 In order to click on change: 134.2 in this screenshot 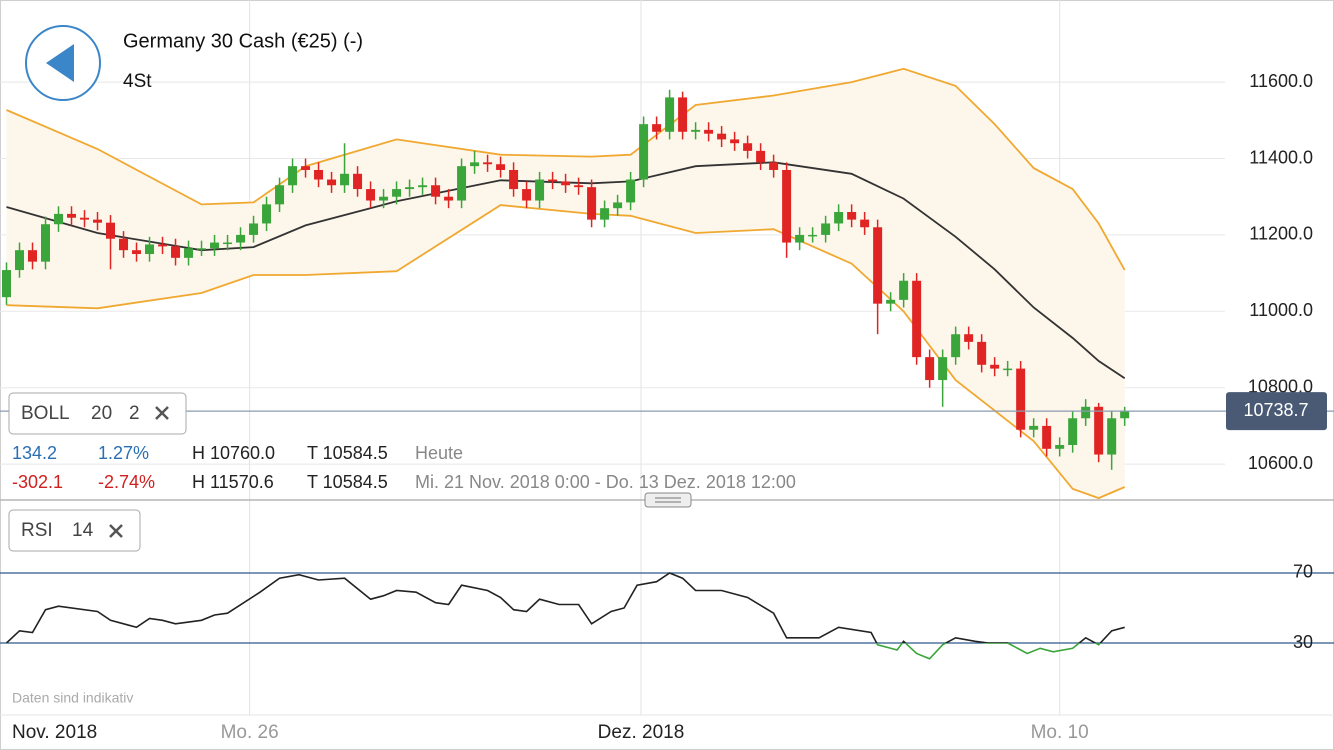, I will do `click(34, 453)`.